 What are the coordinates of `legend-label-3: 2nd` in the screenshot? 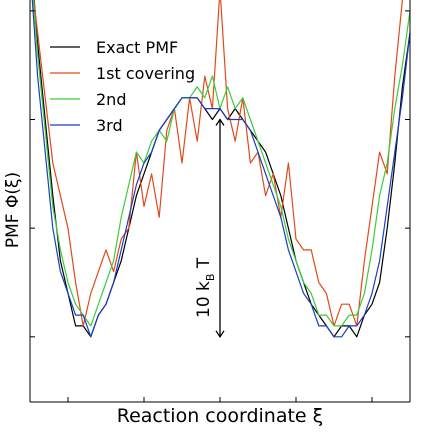 It's located at (111, 99).